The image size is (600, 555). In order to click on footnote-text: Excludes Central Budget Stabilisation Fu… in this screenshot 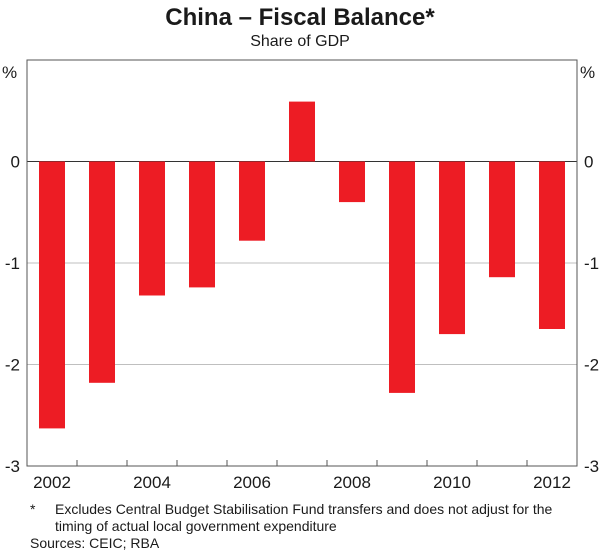, I will do `click(304, 517)`.